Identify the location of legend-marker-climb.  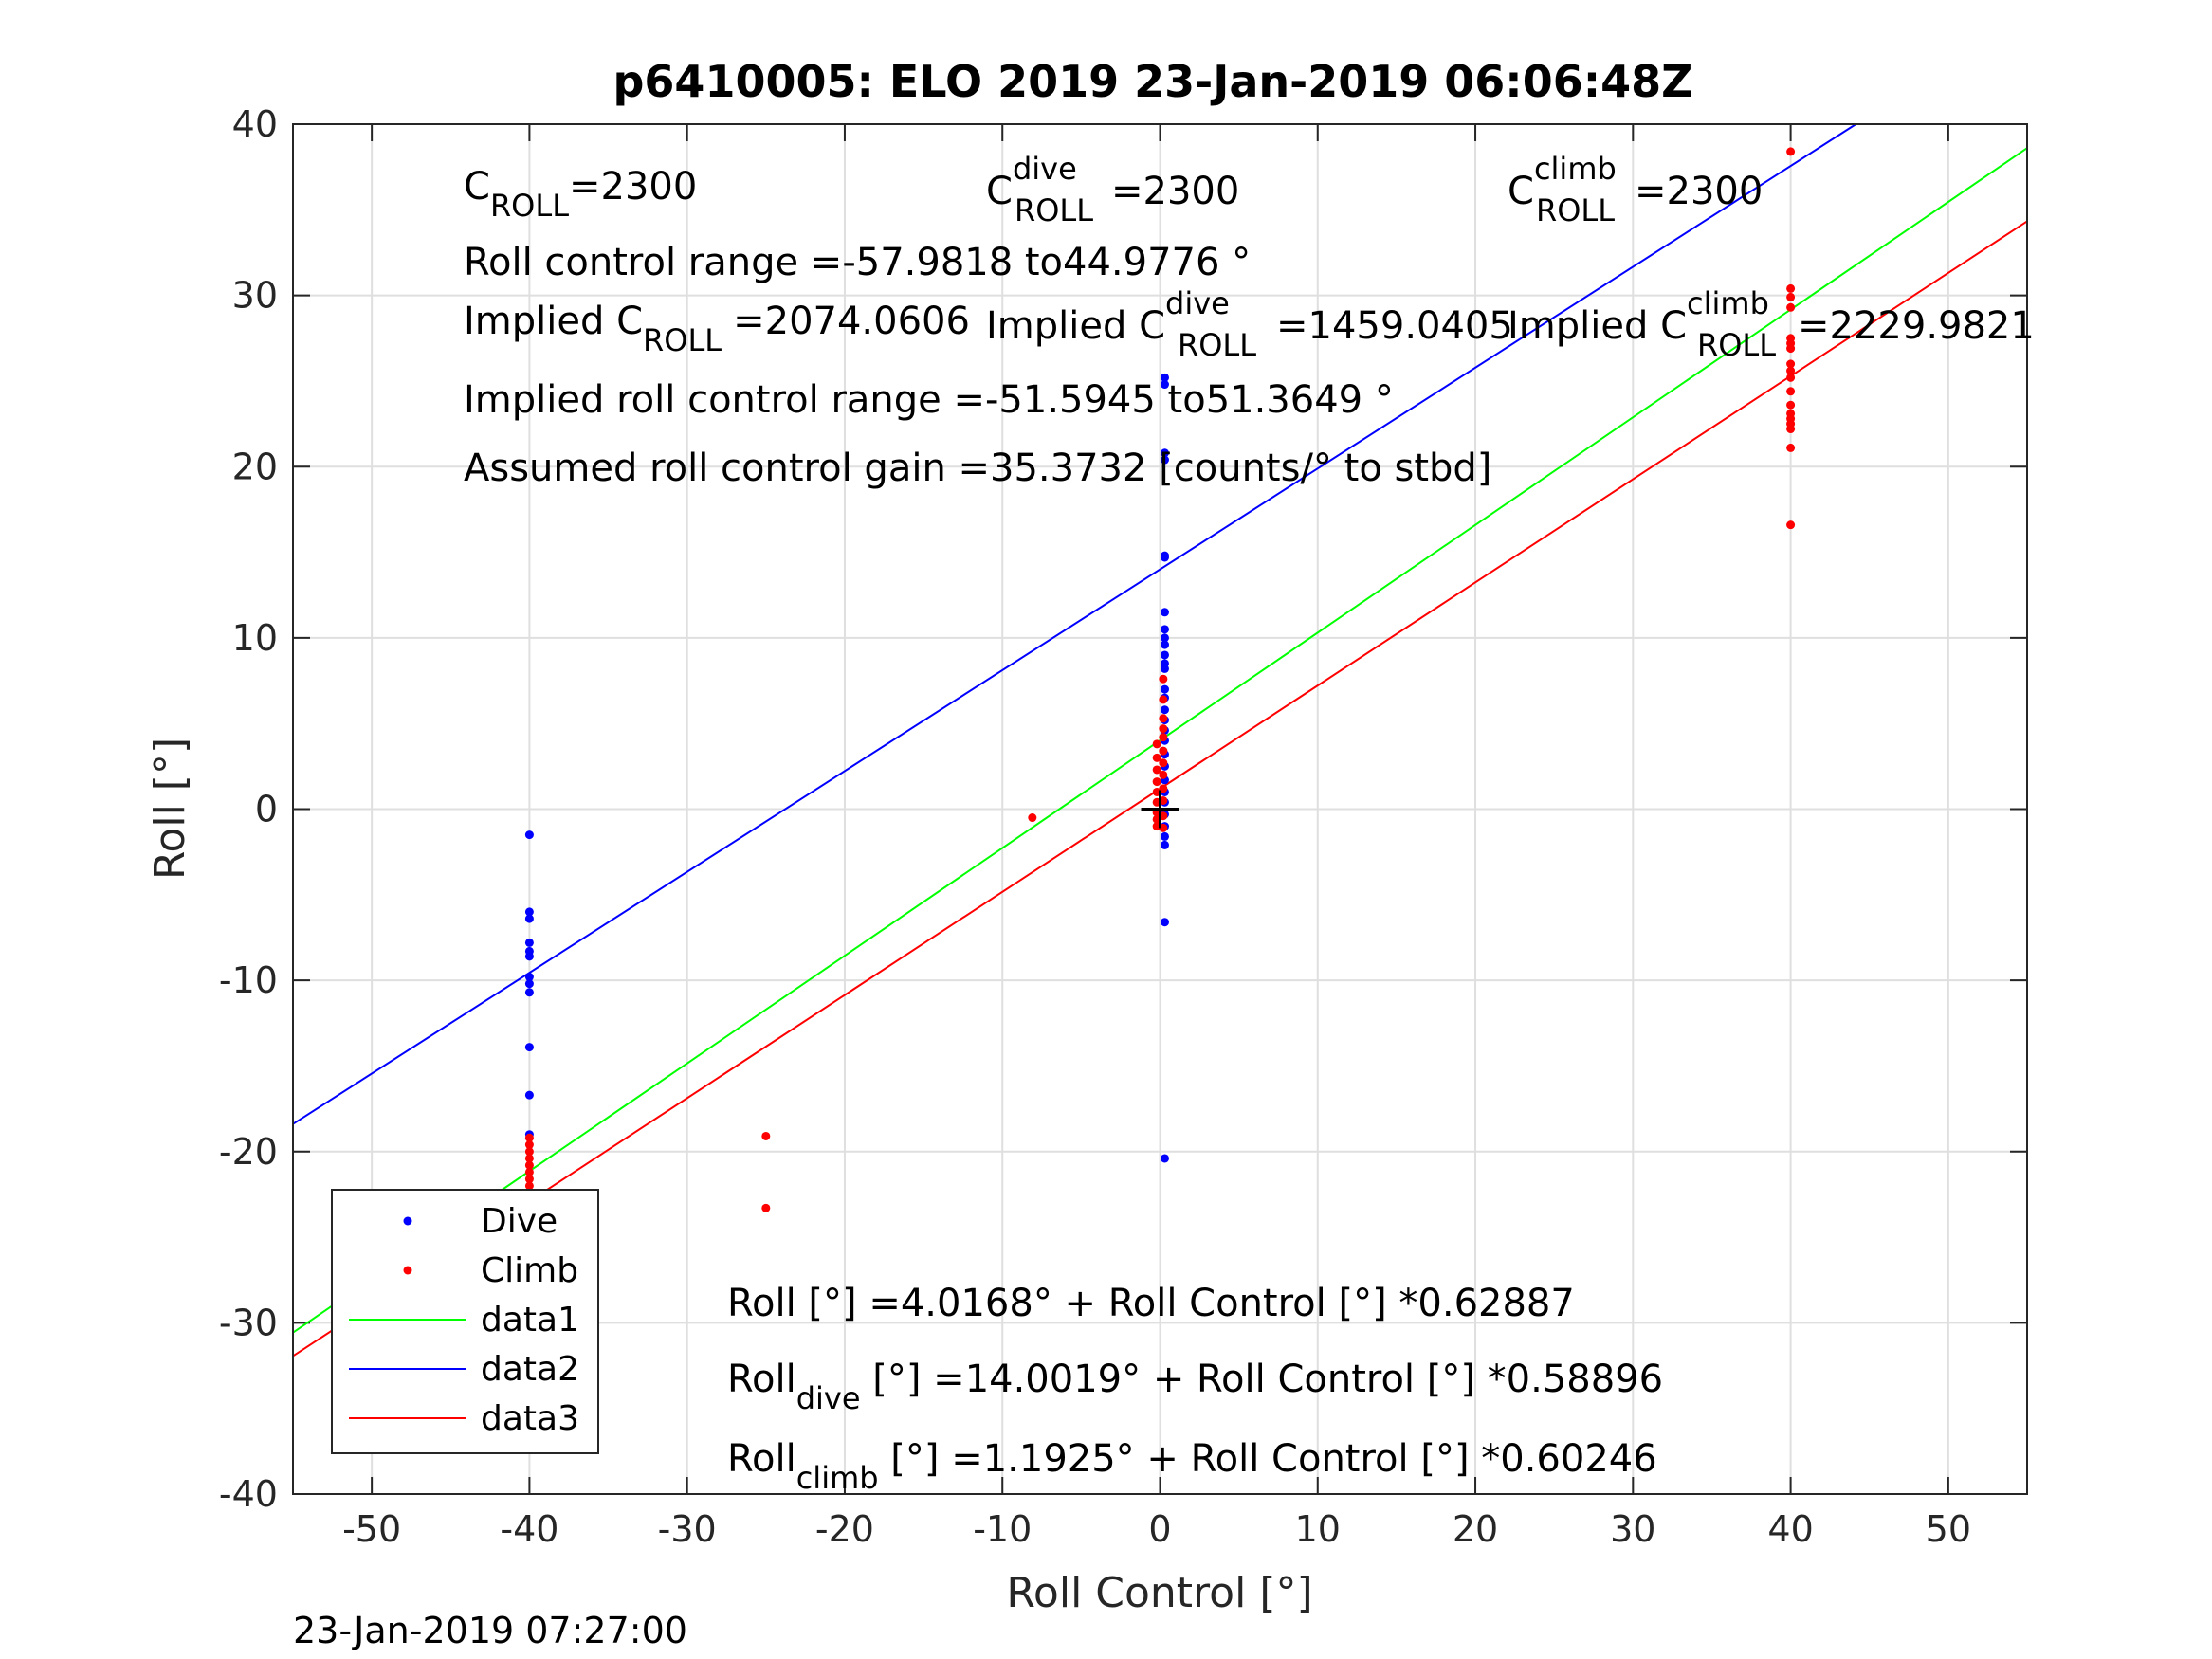
(407, 1270).